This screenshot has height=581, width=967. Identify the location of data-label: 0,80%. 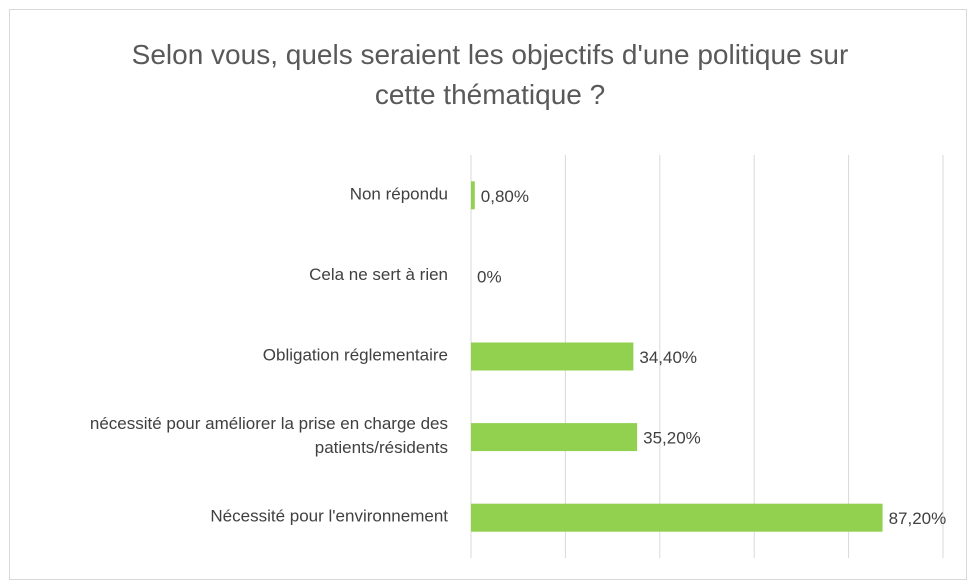
(505, 196).